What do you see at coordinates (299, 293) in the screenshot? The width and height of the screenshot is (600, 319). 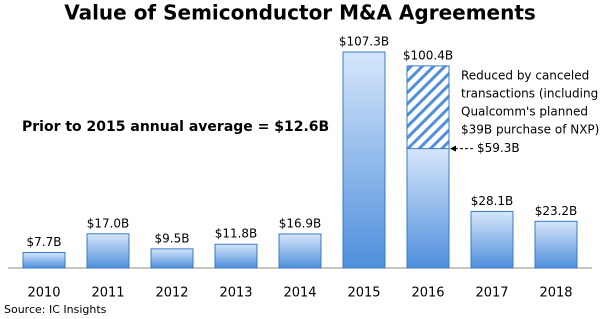 I see `x-tick-label: 2014` at bounding box center [299, 293].